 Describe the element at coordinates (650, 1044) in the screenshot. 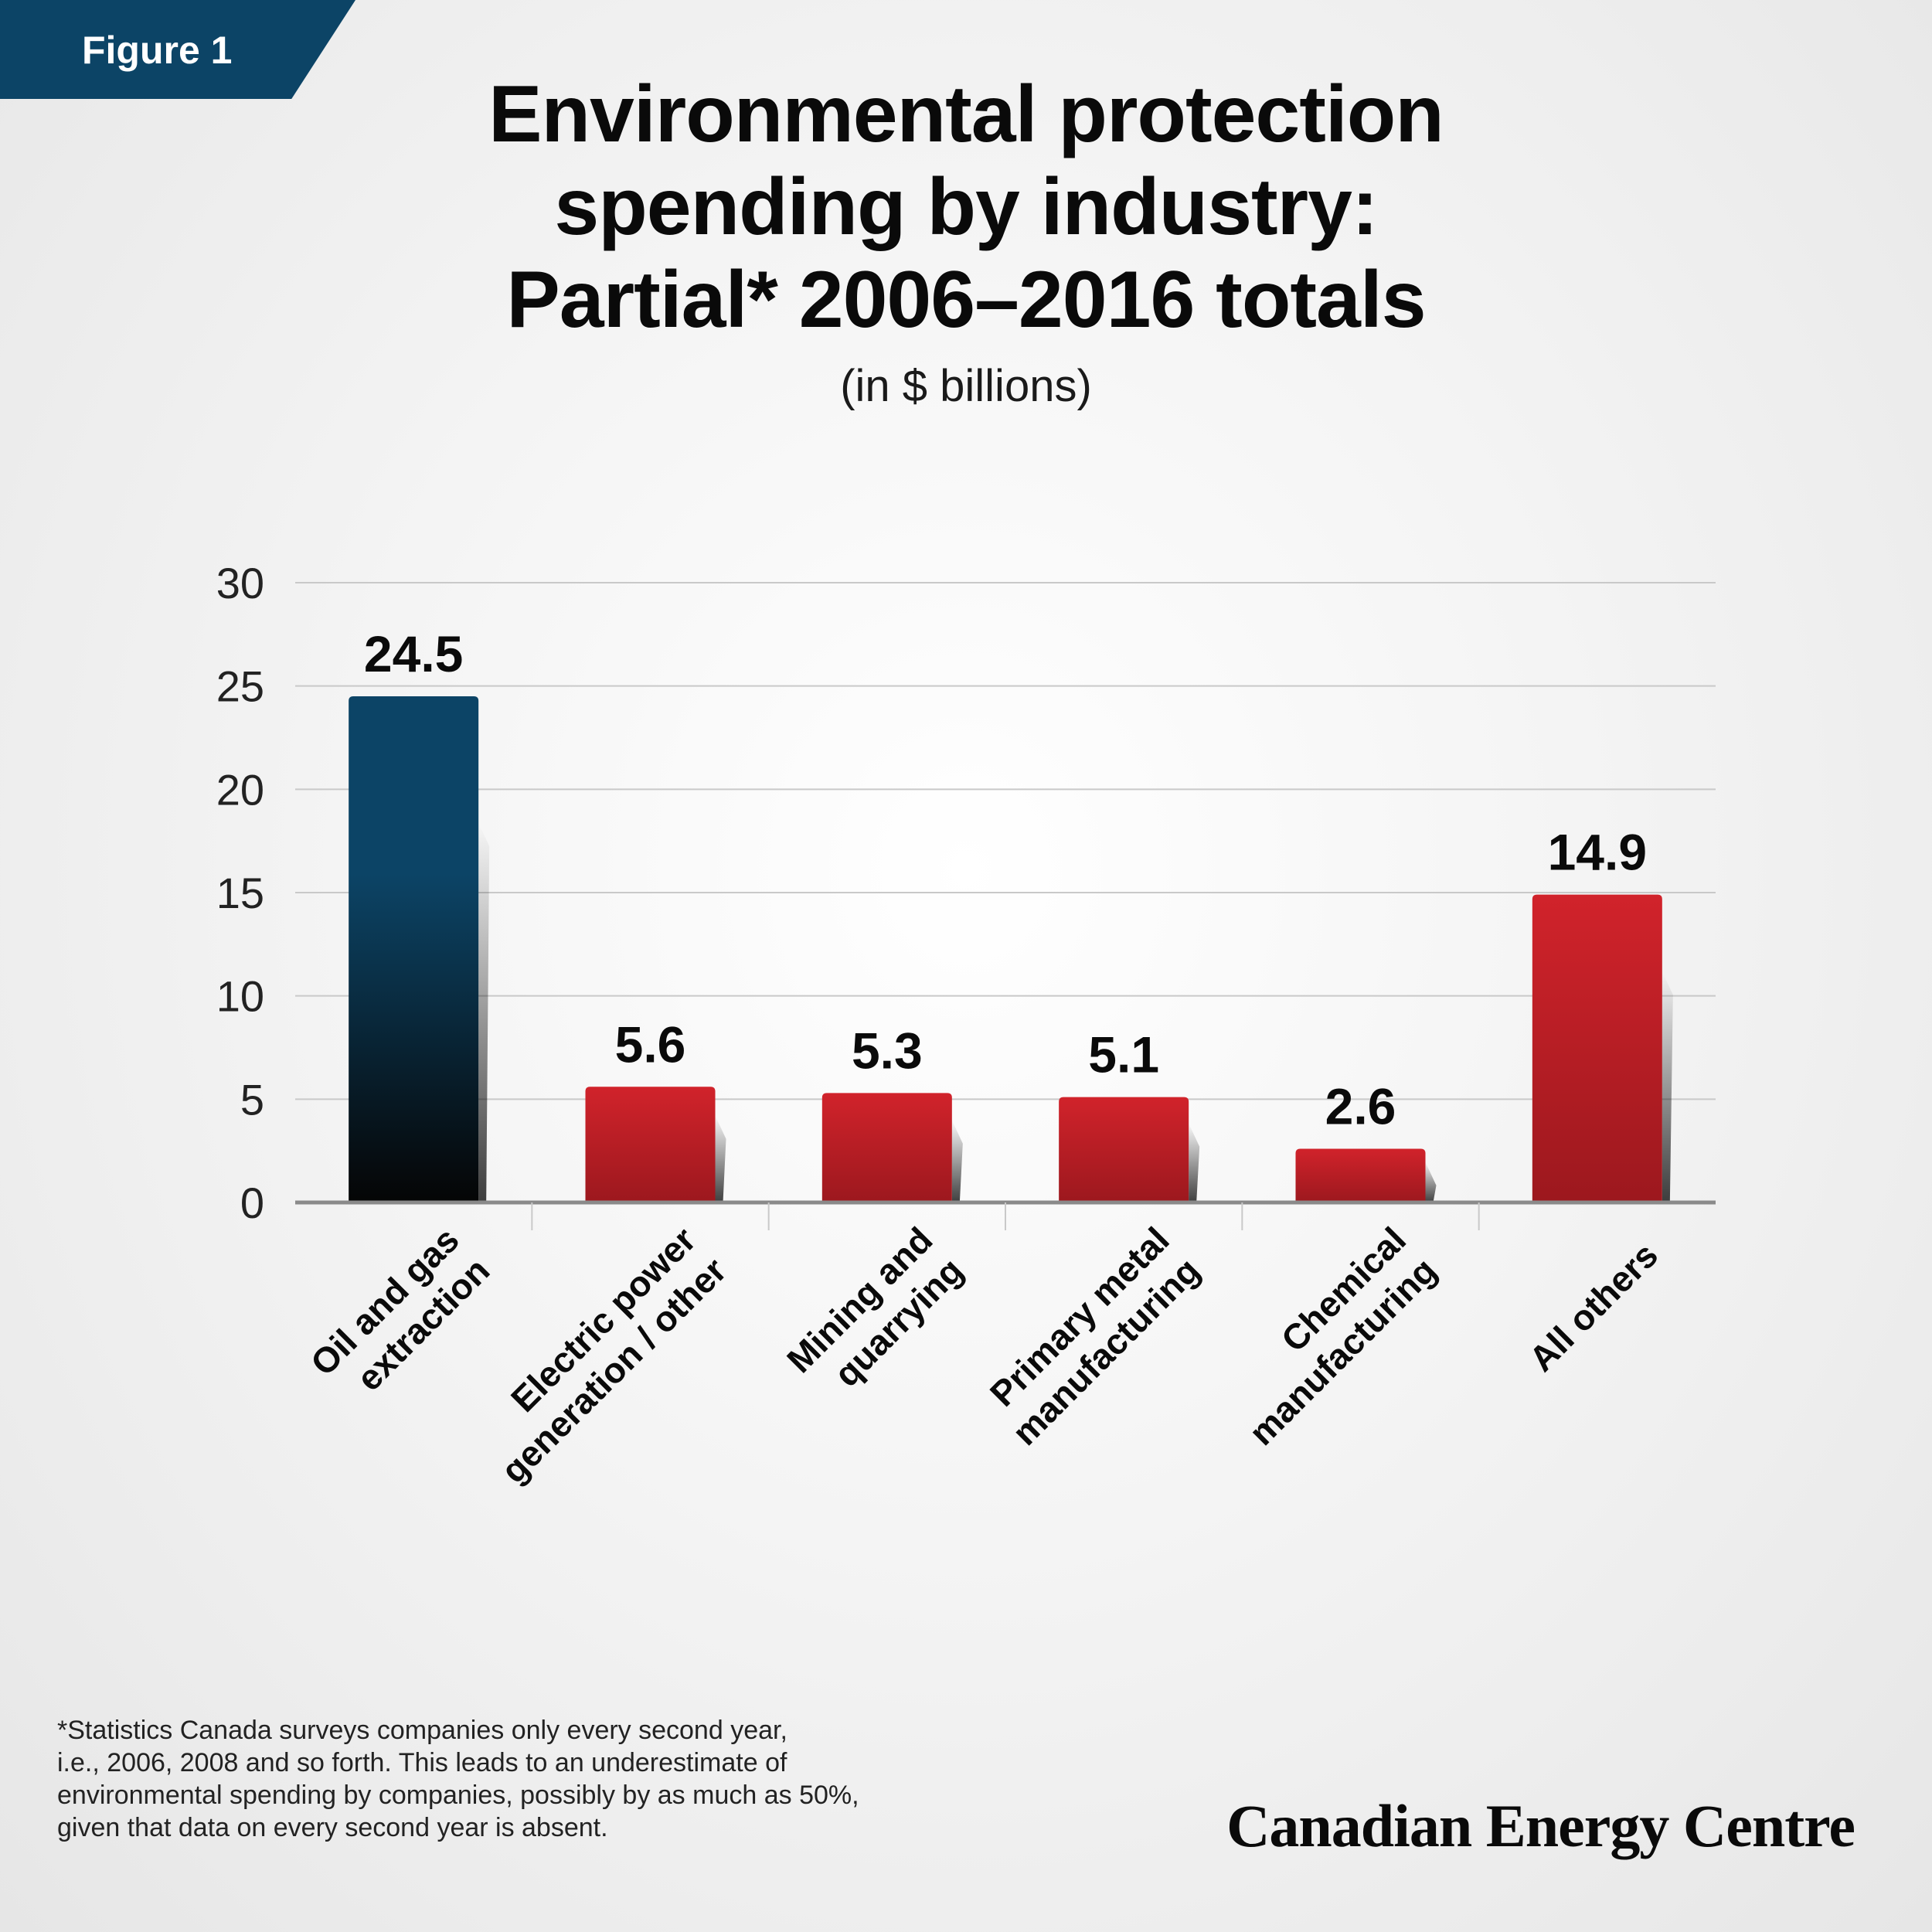

I see `data-label: 5.6` at that location.